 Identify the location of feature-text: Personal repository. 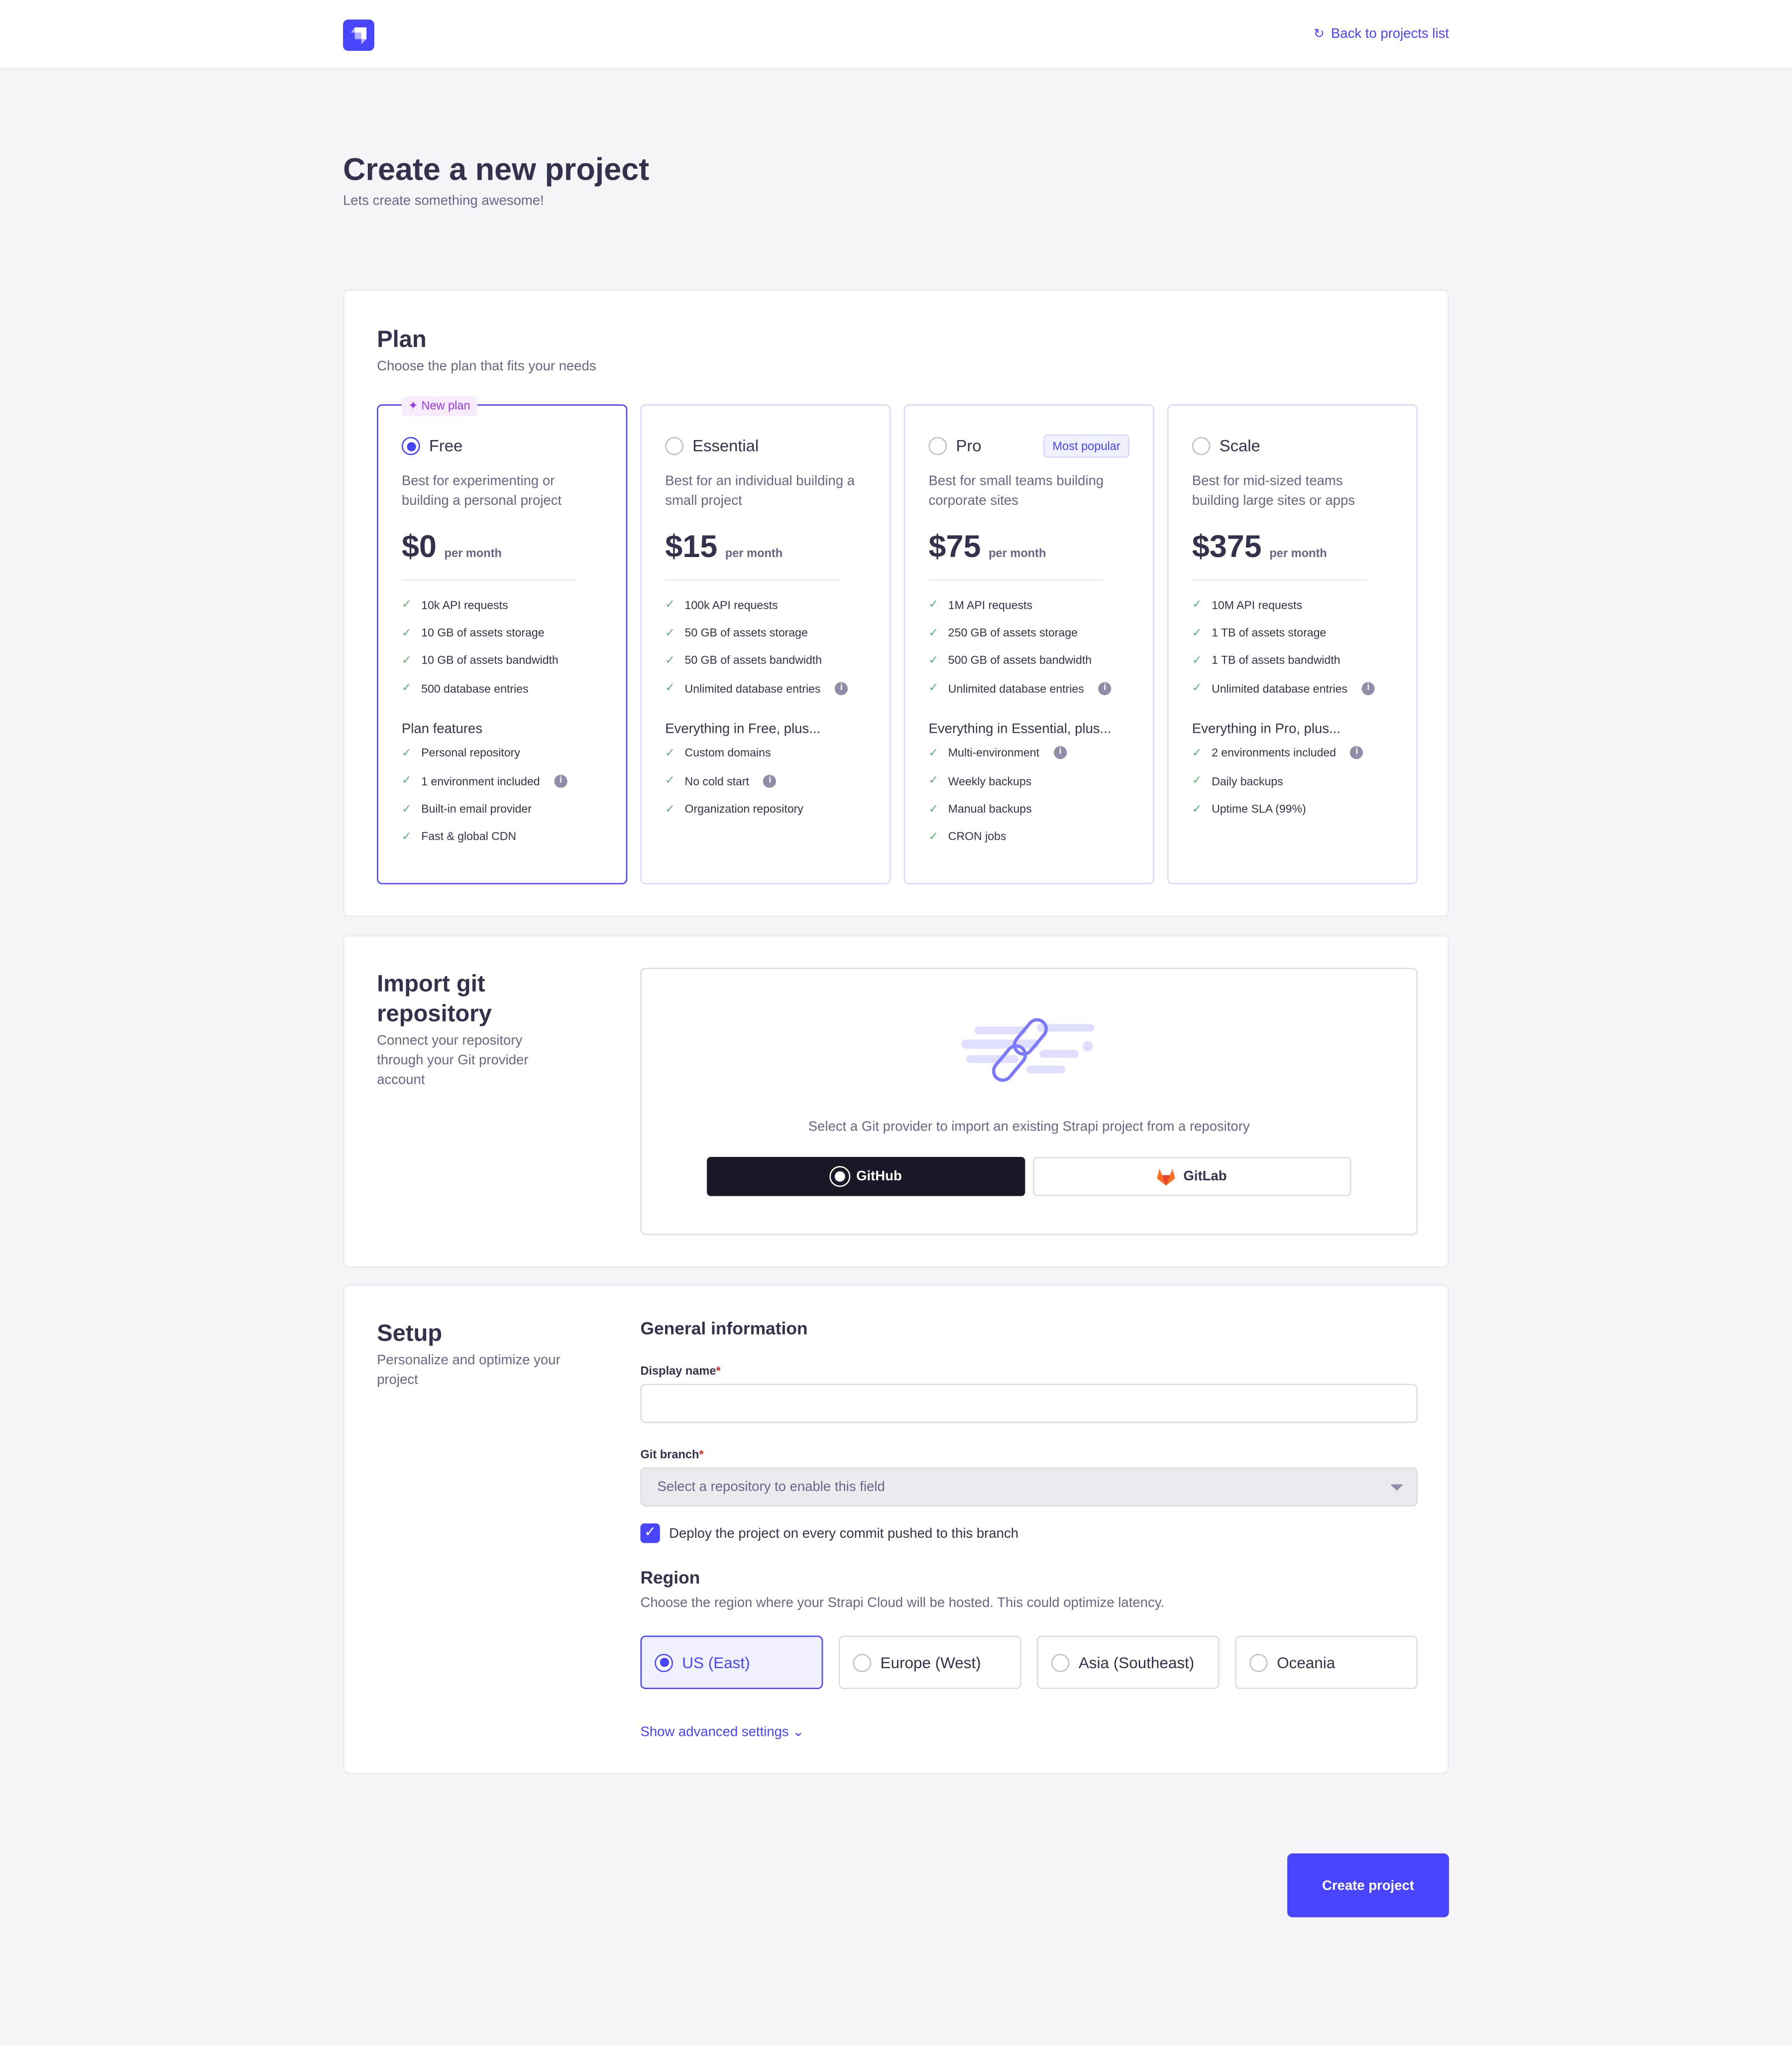
(471, 753).